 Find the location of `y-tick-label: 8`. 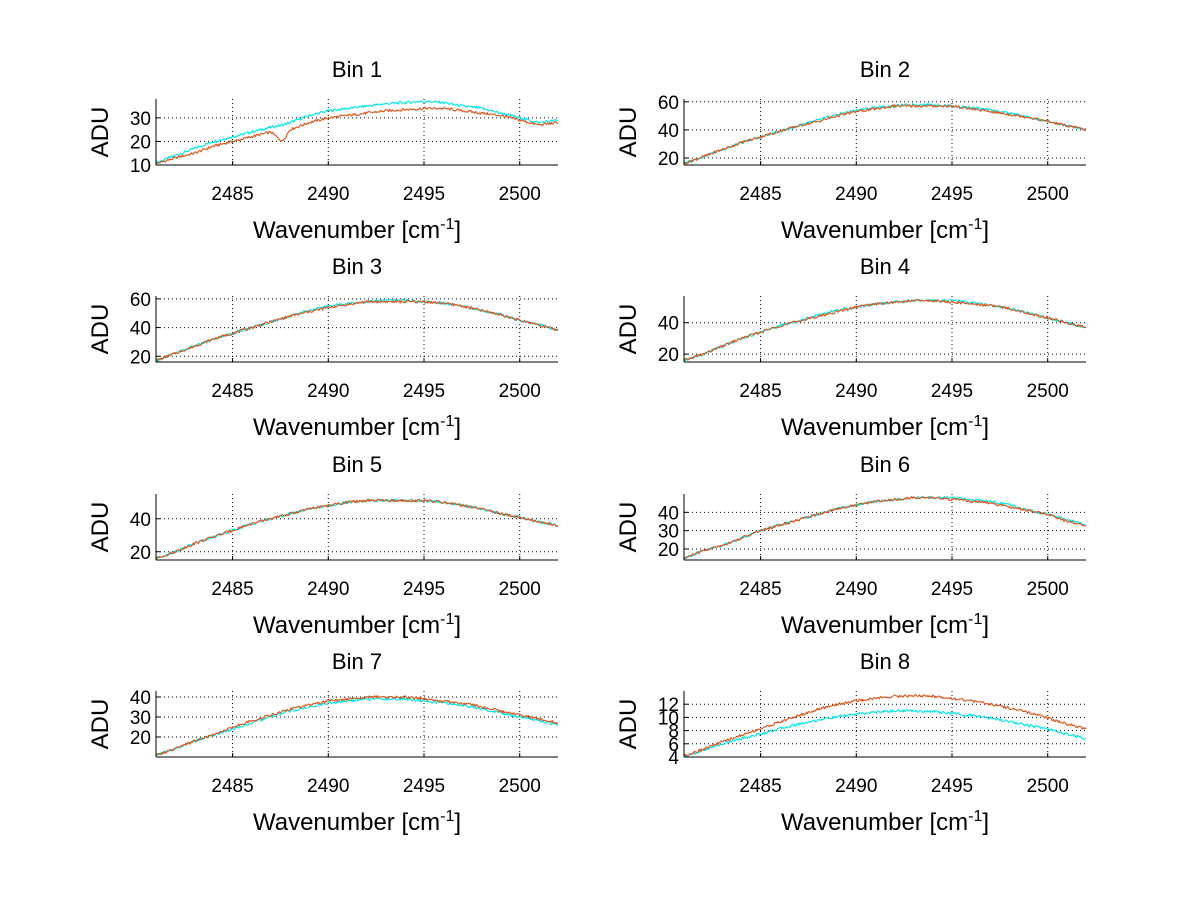

y-tick-label: 8 is located at coordinates (673, 732).